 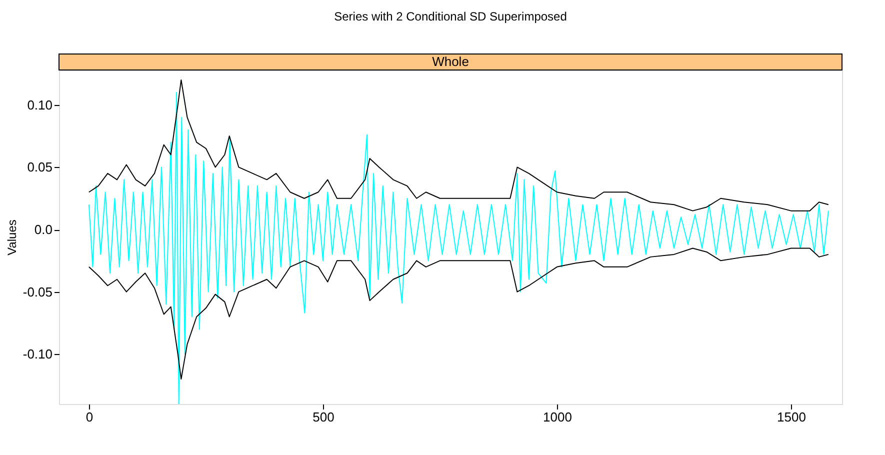 What do you see at coordinates (557, 417) in the screenshot?
I see `x-tick-label: 1000` at bounding box center [557, 417].